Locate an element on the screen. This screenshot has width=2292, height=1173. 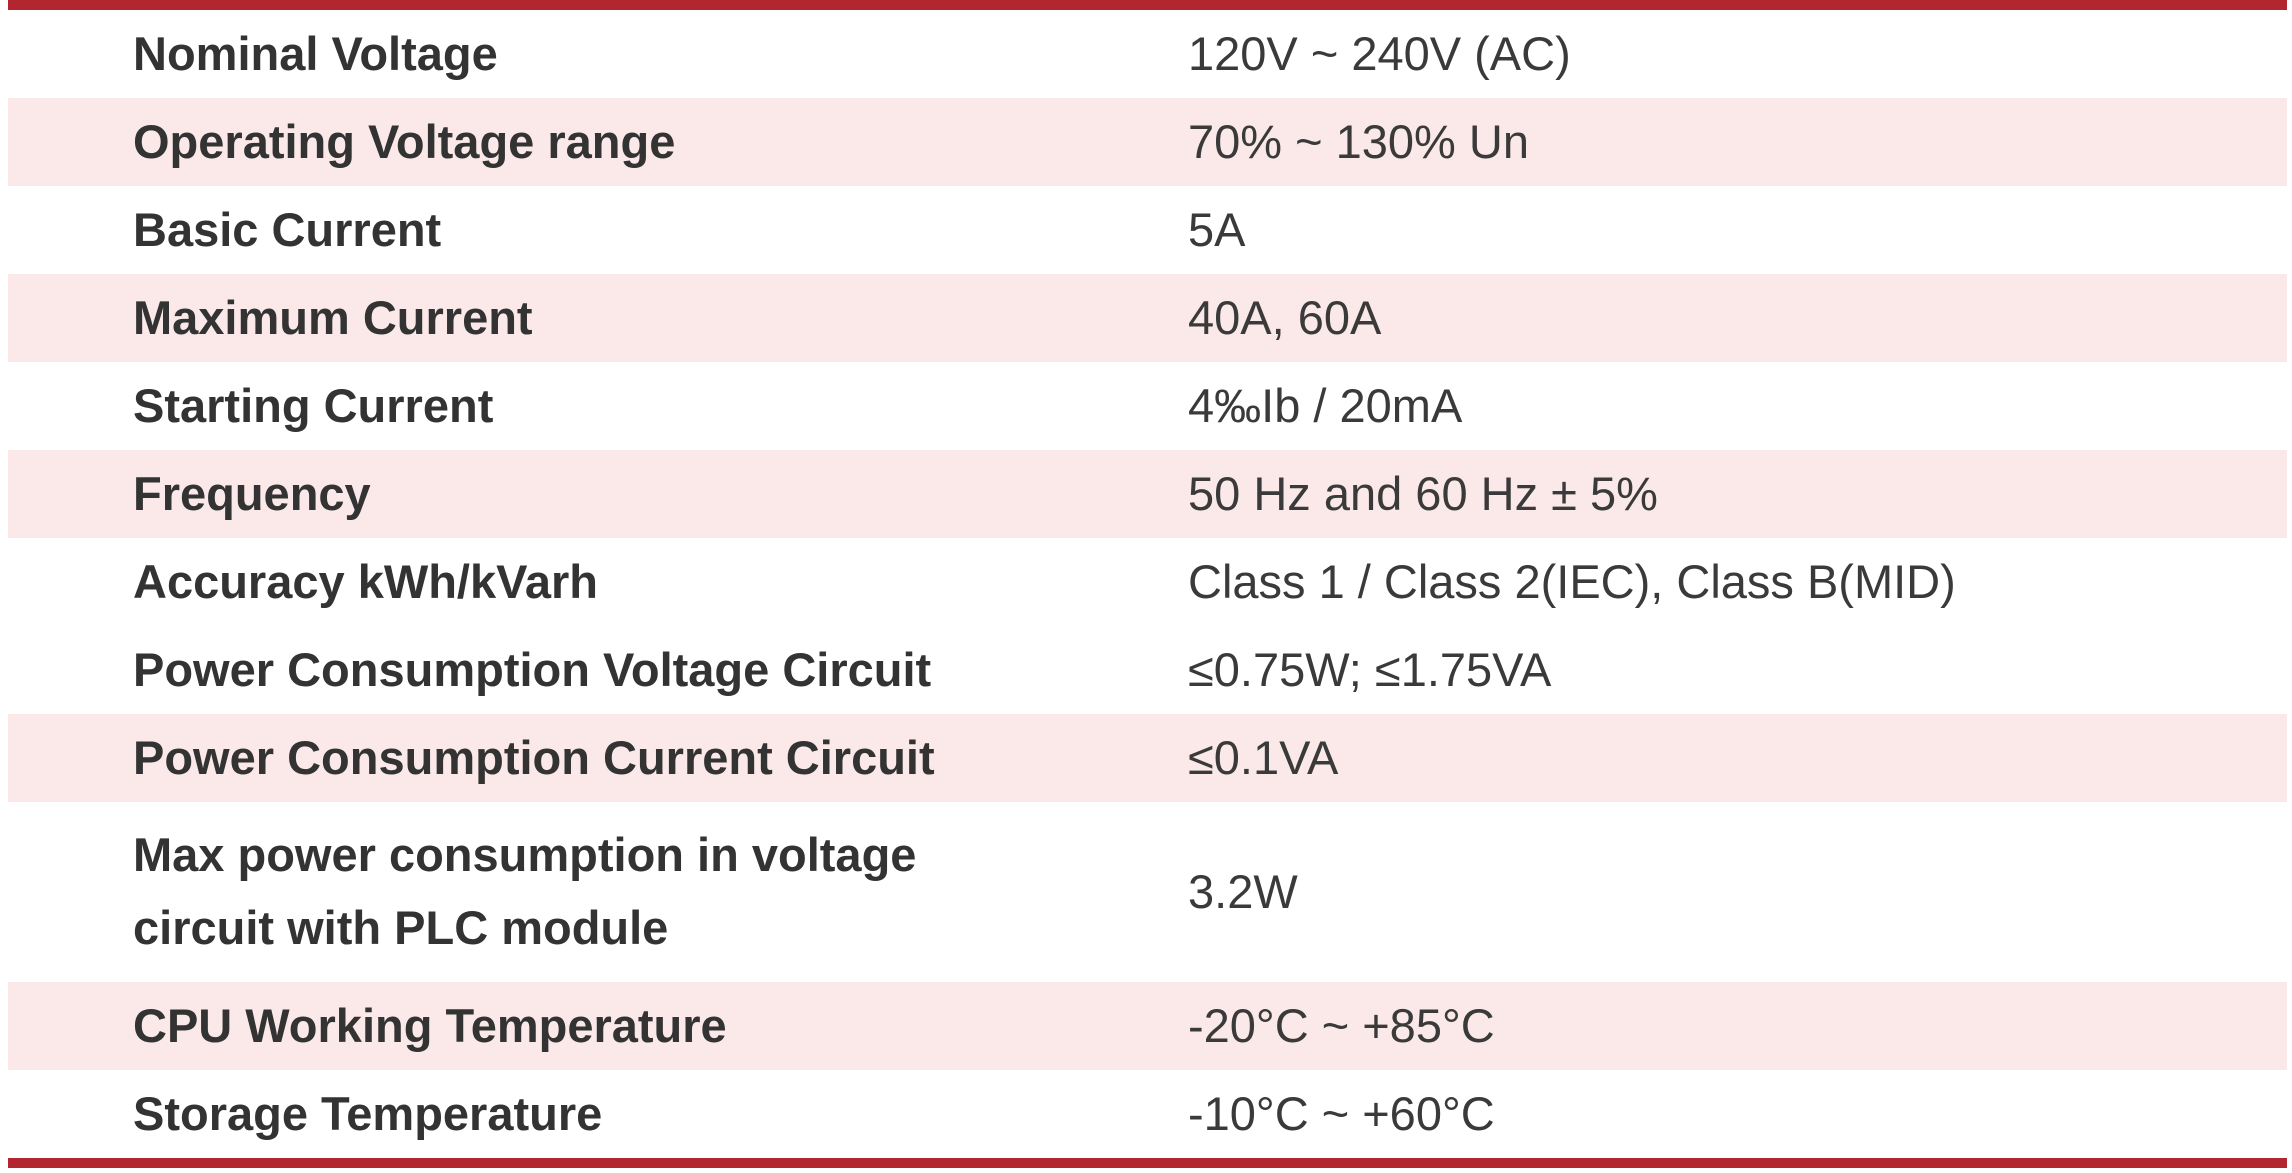
spec-label: Storage Temperature is located at coordinates (368, 1113).